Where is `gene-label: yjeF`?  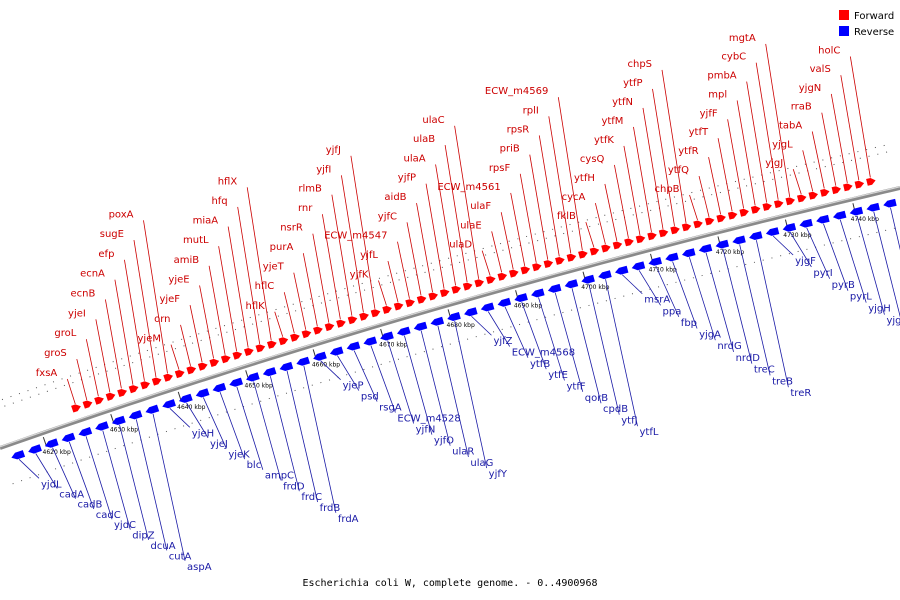
gene-label: yjeF is located at coordinates (169, 299).